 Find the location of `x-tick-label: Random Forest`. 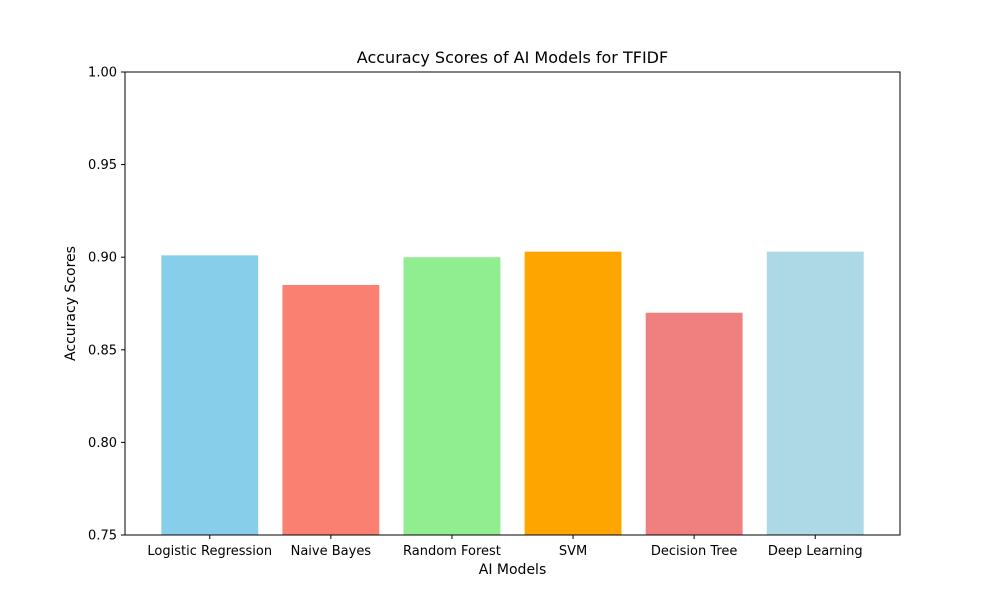

x-tick-label: Random Forest is located at coordinates (452, 551).